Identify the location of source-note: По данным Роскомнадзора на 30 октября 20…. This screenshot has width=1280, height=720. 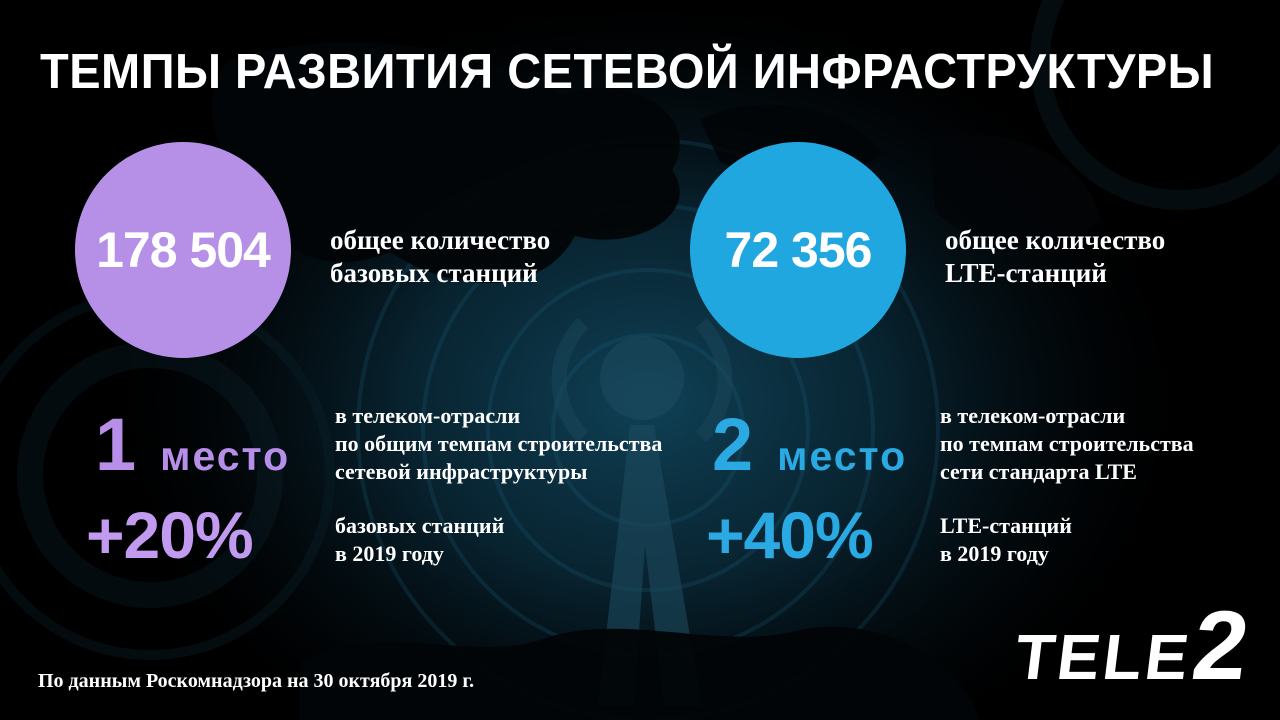
(256, 681).